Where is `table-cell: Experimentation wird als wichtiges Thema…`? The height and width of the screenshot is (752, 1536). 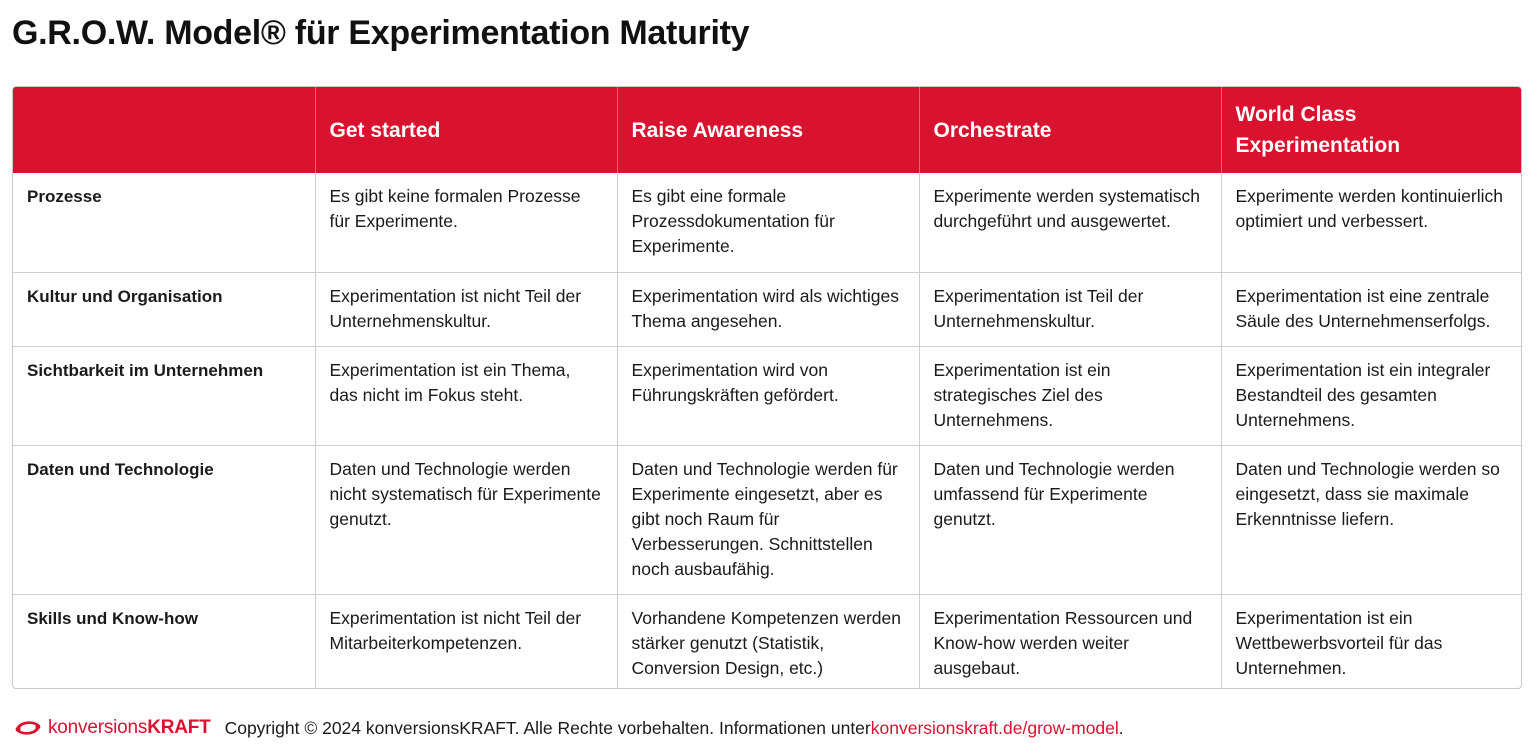 table-cell: Experimentation wird als wichtiges Thema… is located at coordinates (768, 308).